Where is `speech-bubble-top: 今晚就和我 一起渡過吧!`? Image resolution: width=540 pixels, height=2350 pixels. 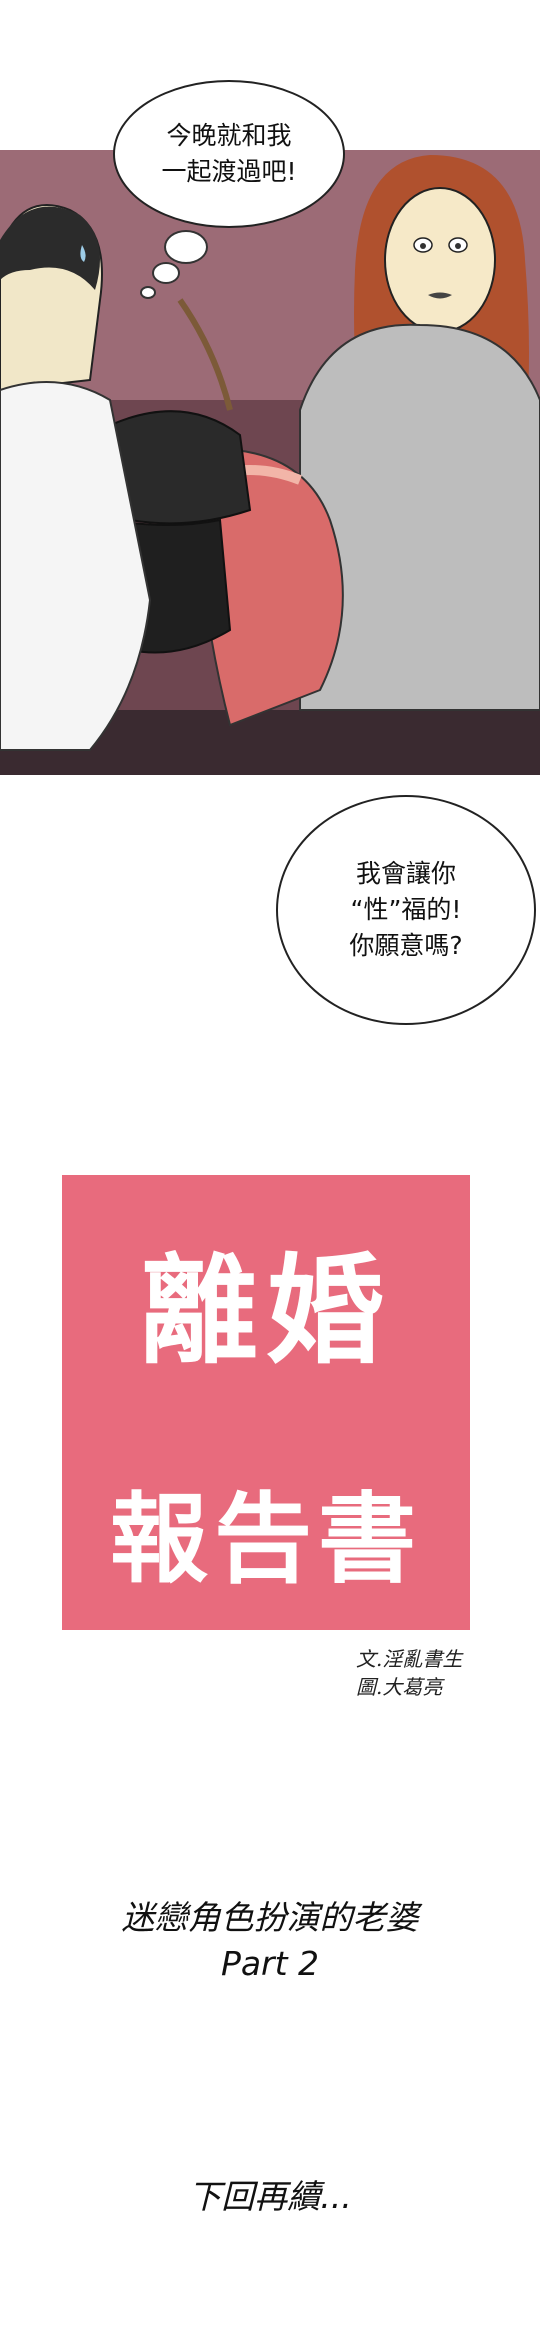
speech-bubble-top: 今晚就和我 一起渡過吧! is located at coordinates (229, 154).